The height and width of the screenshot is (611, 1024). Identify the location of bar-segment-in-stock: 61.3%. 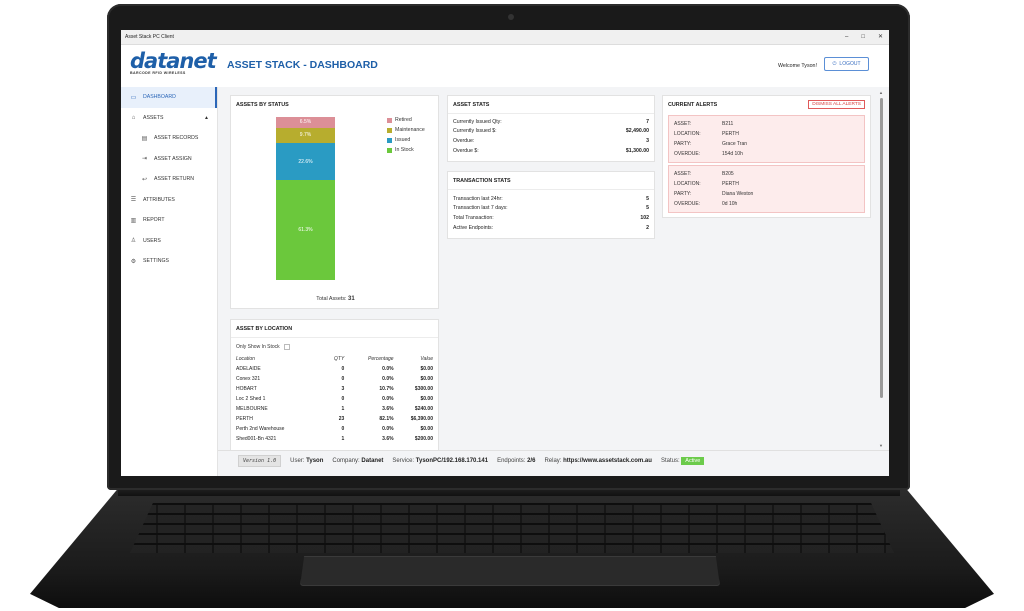
(305, 230).